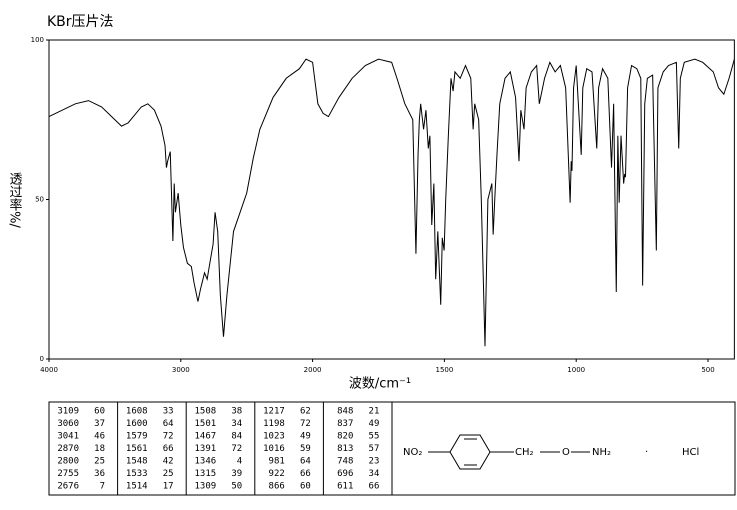  Describe the element at coordinates (690, 452) in the screenshot. I see `structure-label: HCl` at that location.